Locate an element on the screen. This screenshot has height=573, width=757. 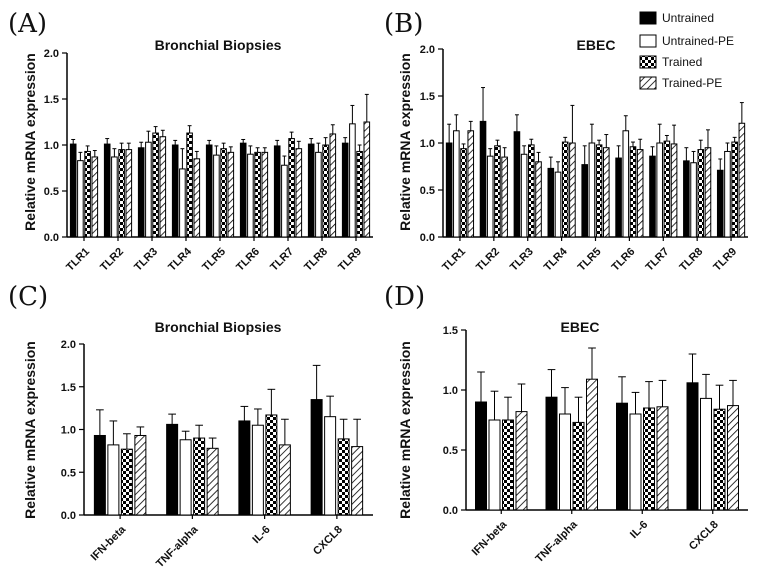
chart-d-title: EBEC is located at coordinates (580, 327).